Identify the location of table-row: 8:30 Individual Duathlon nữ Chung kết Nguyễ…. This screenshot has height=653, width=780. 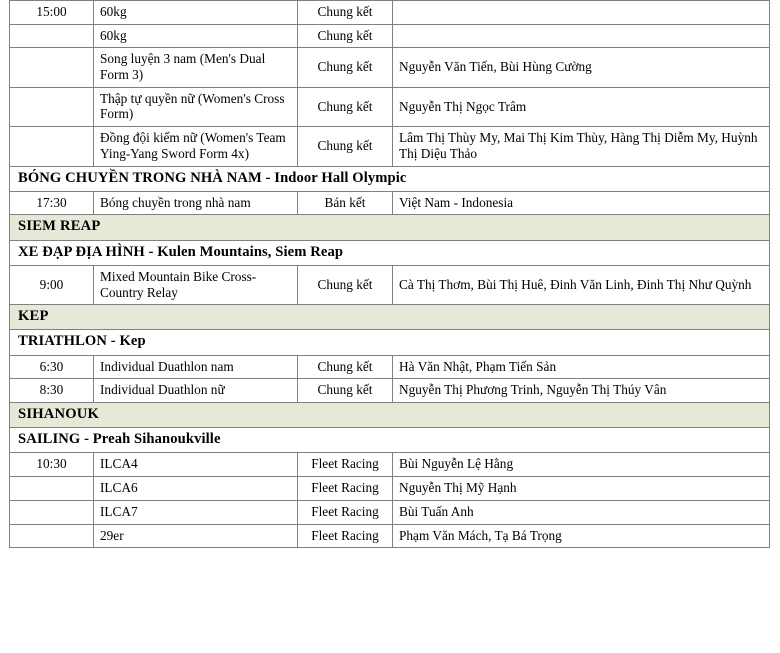
(389, 391).